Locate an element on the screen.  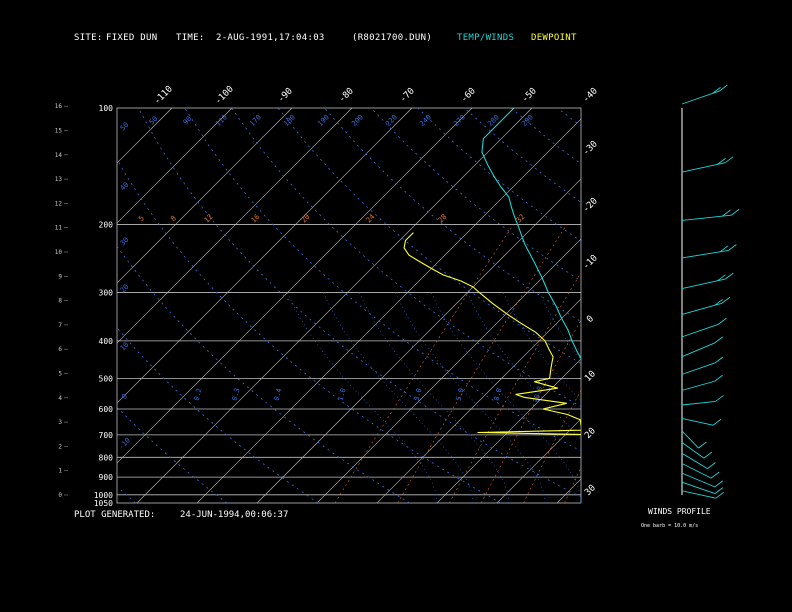
mixing-ratio-label: 32 is located at coordinates (521, 219).